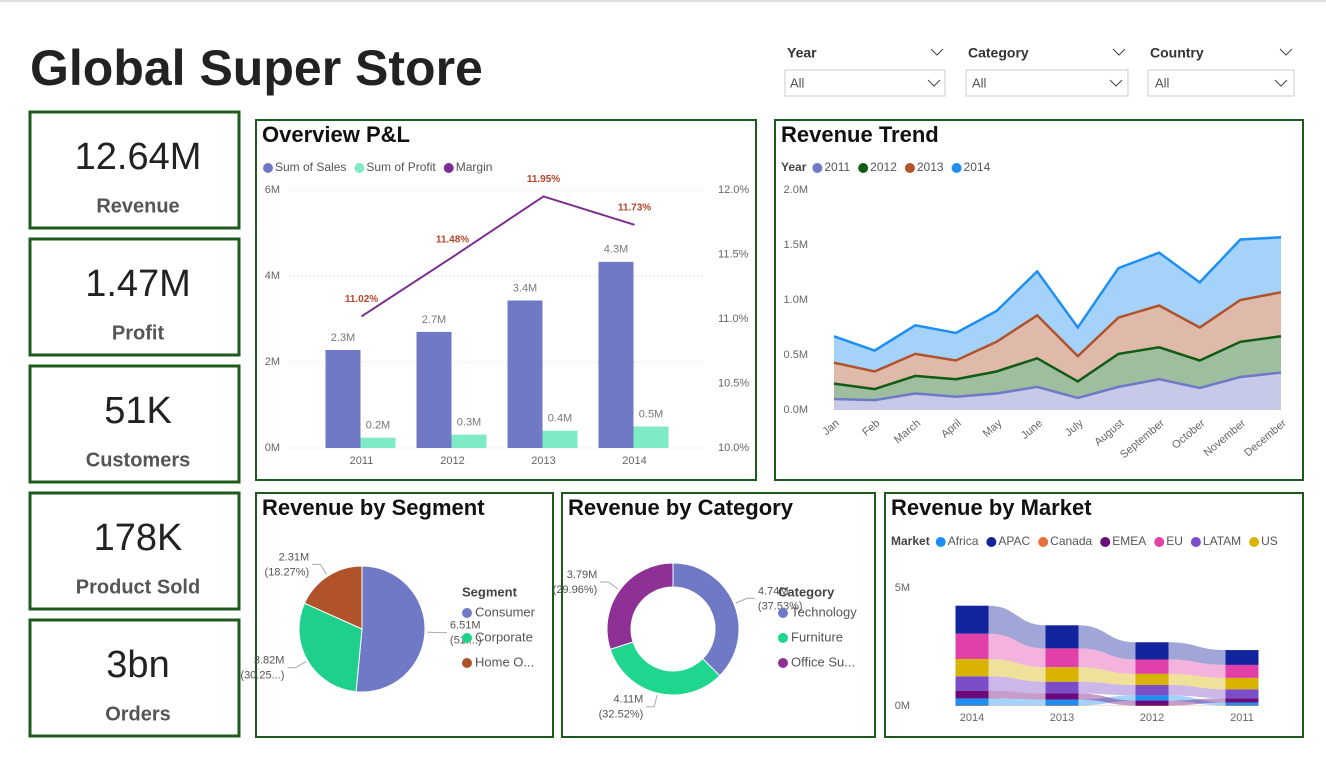 The width and height of the screenshot is (1326, 767). Describe the element at coordinates (575, 590) in the screenshot. I see `percent-label: (29.96%)` at that location.